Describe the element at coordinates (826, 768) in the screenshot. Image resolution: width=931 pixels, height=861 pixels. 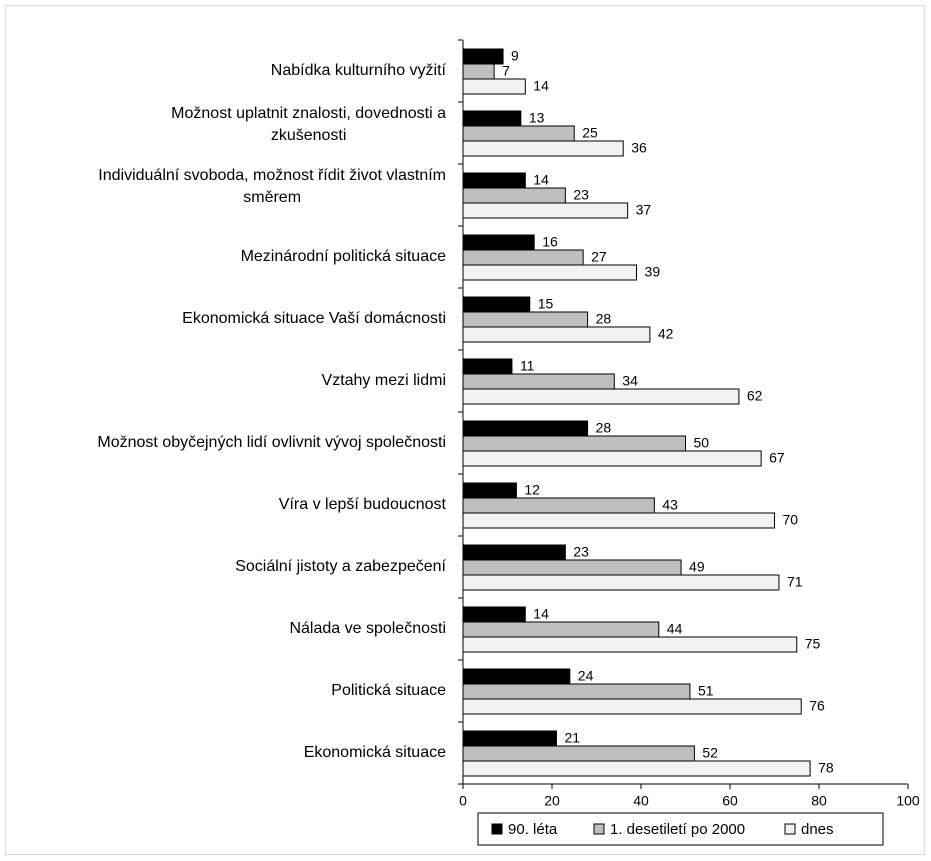
I see `data-label: 78` at that location.